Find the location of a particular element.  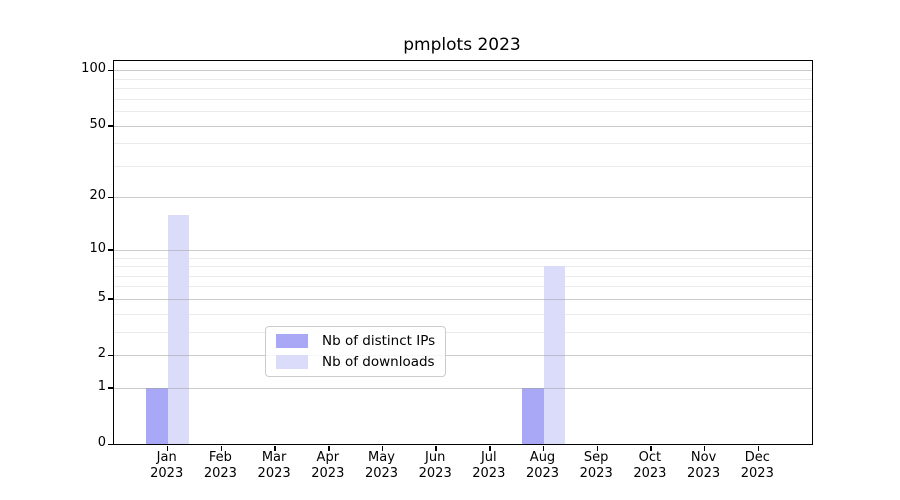

legend-entry-distinct-ips: Nb of distinct IPs is located at coordinates (355, 341).